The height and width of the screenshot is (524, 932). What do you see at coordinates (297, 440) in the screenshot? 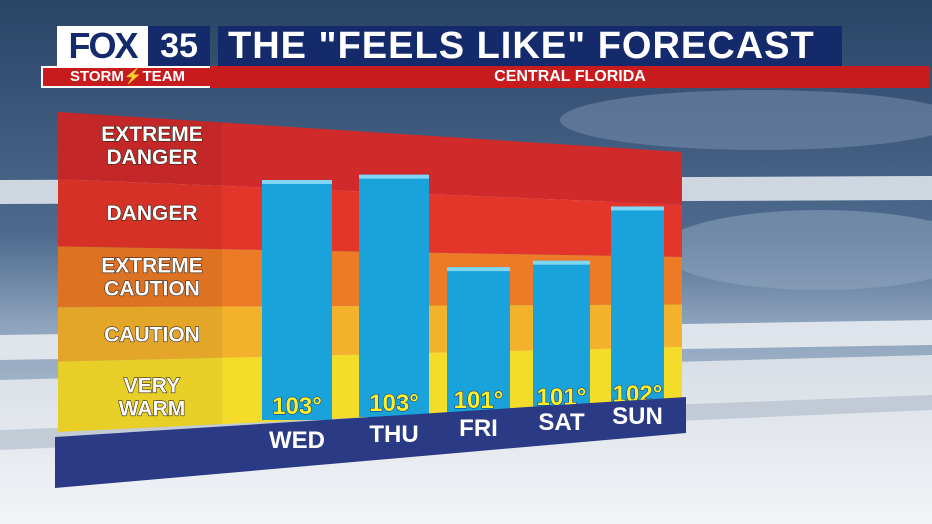
I see `day-label: WED` at bounding box center [297, 440].